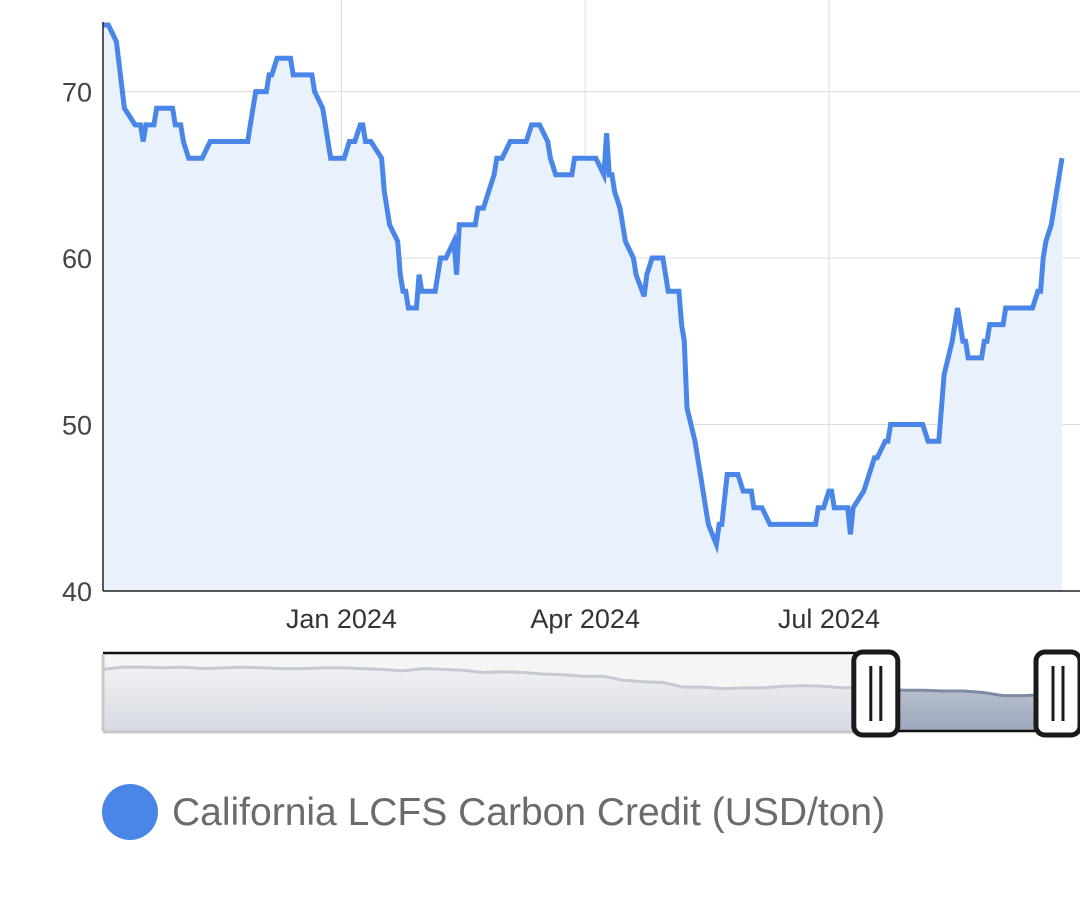 This screenshot has width=1080, height=906. I want to click on y-tick-label: 70, so click(77, 93).